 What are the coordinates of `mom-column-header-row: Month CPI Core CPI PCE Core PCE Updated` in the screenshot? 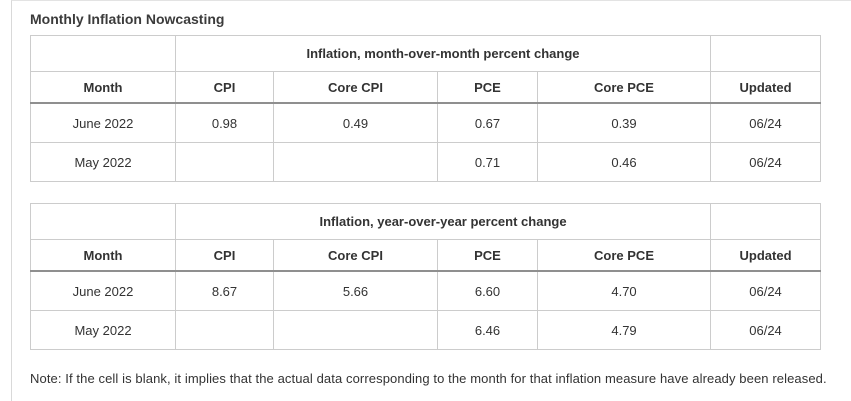 It's located at (426, 87).